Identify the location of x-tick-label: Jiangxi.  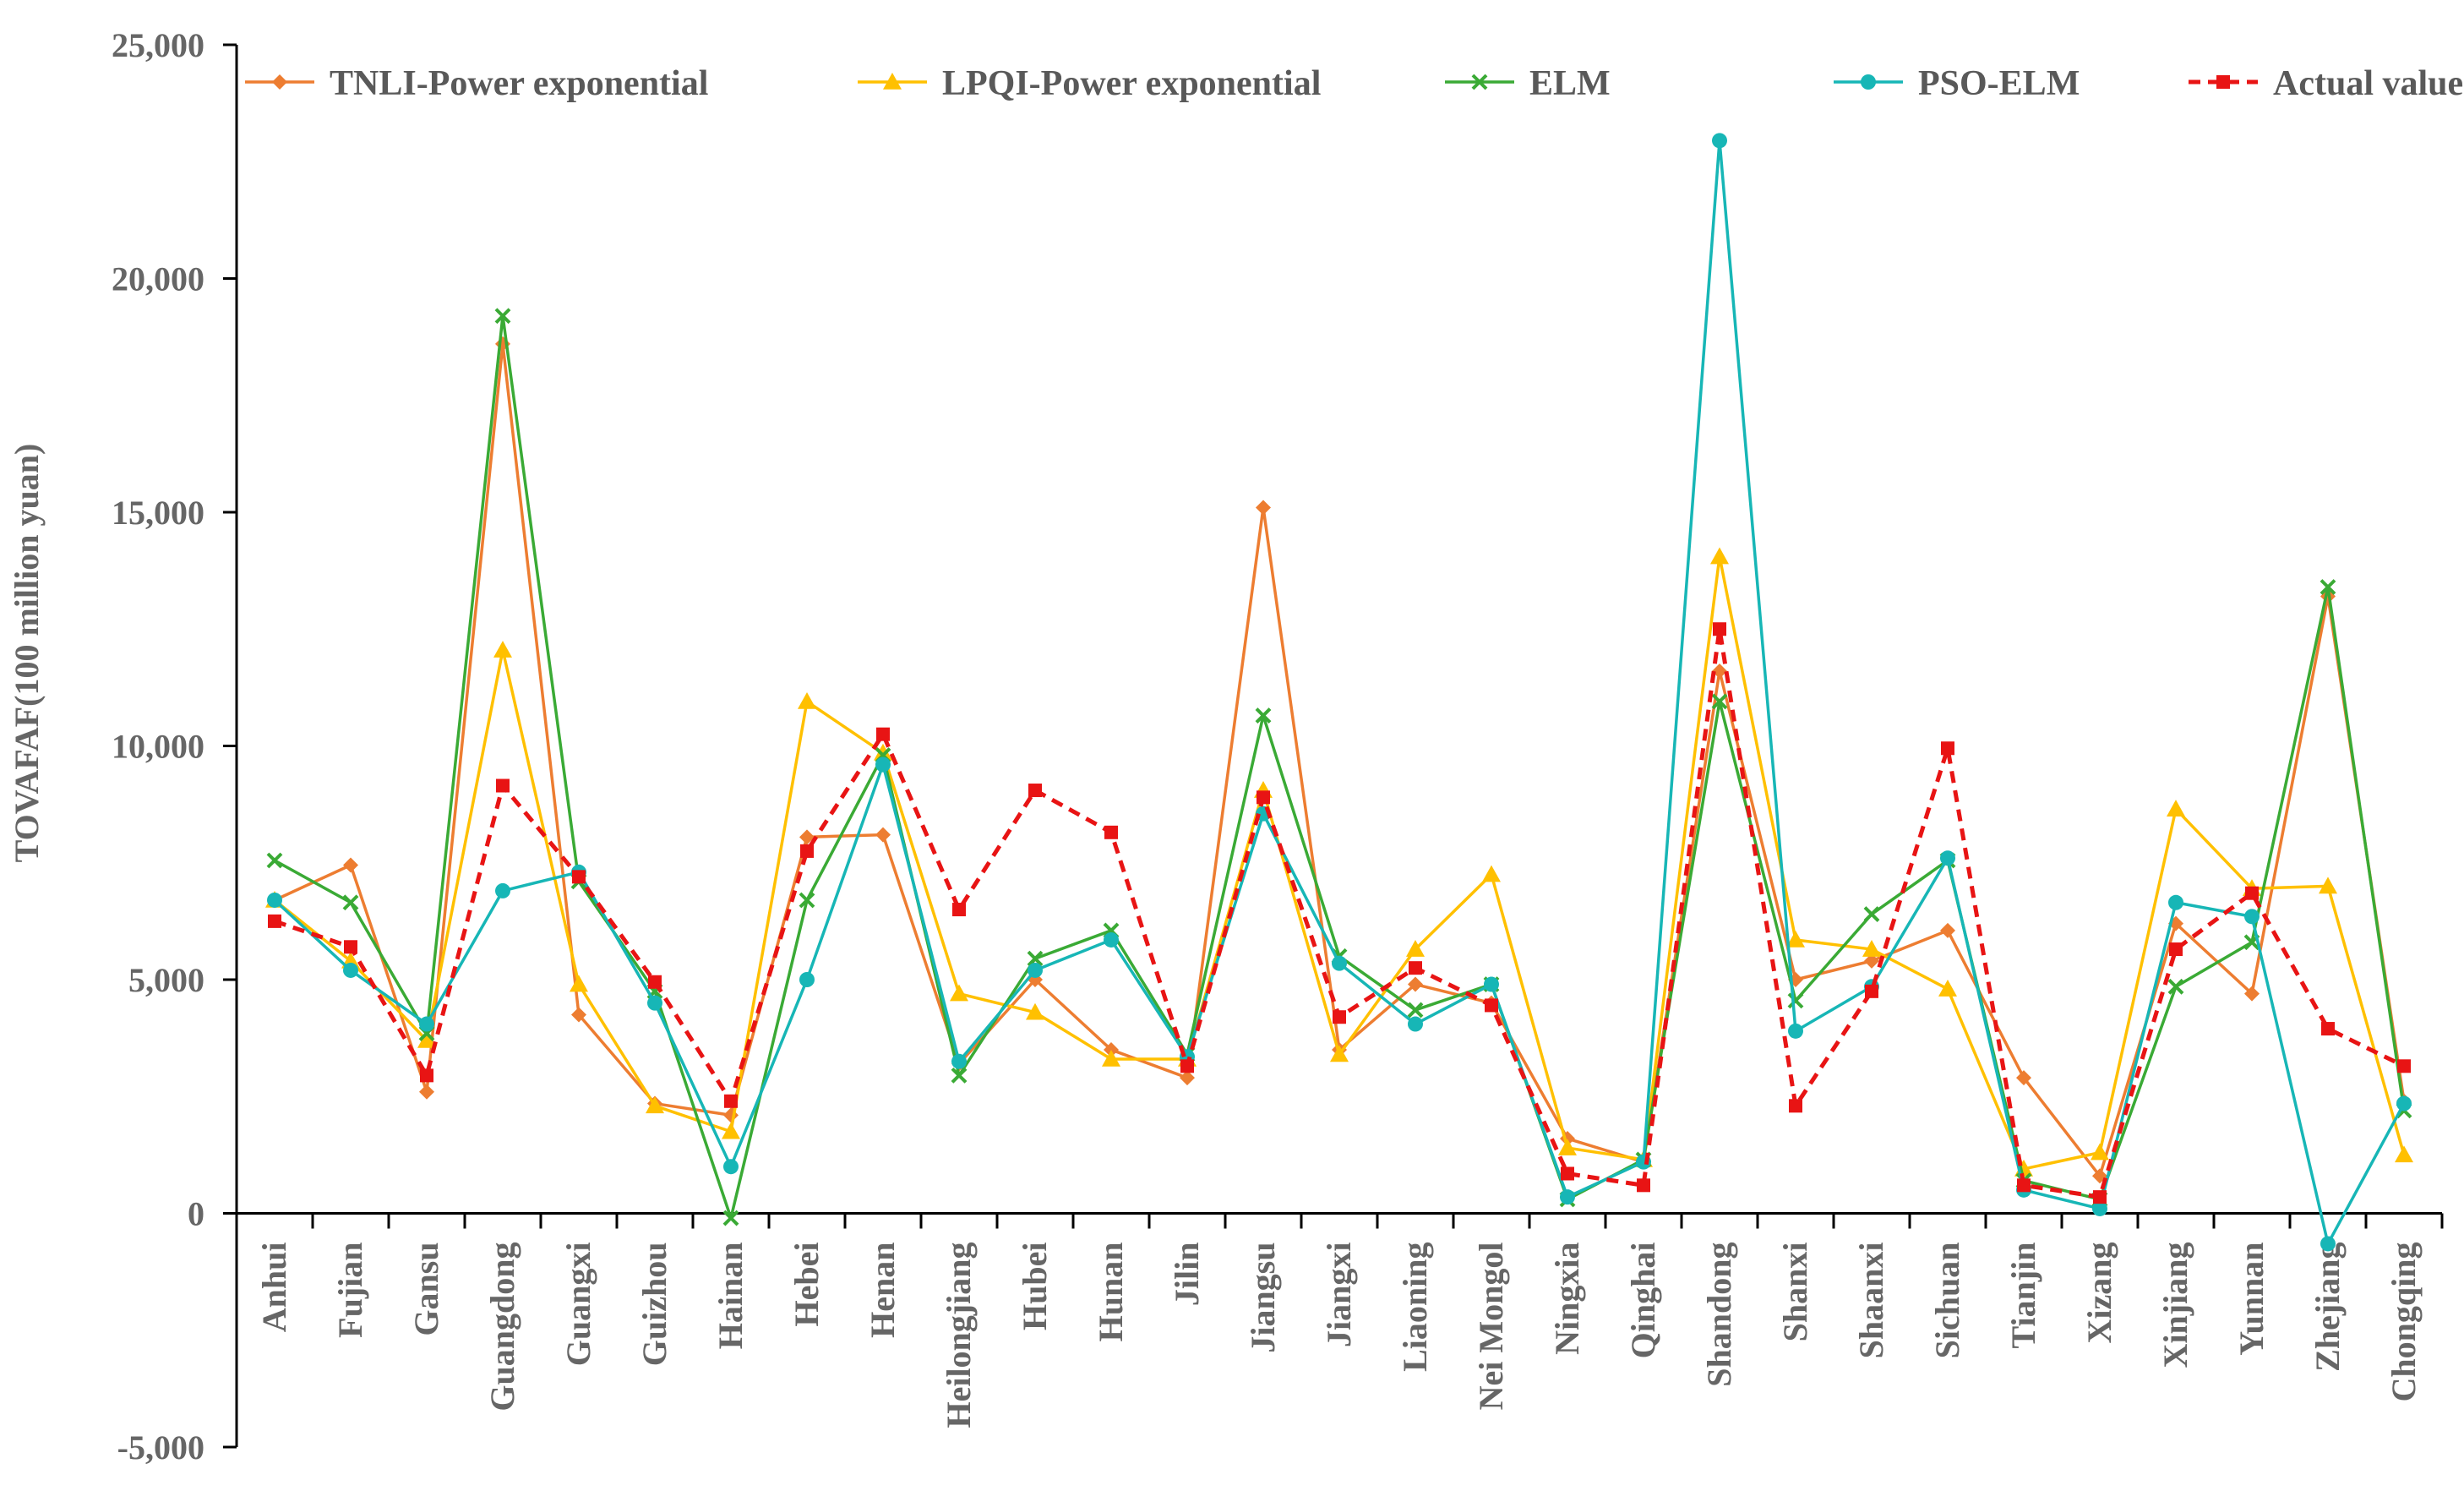
(1339, 1295).